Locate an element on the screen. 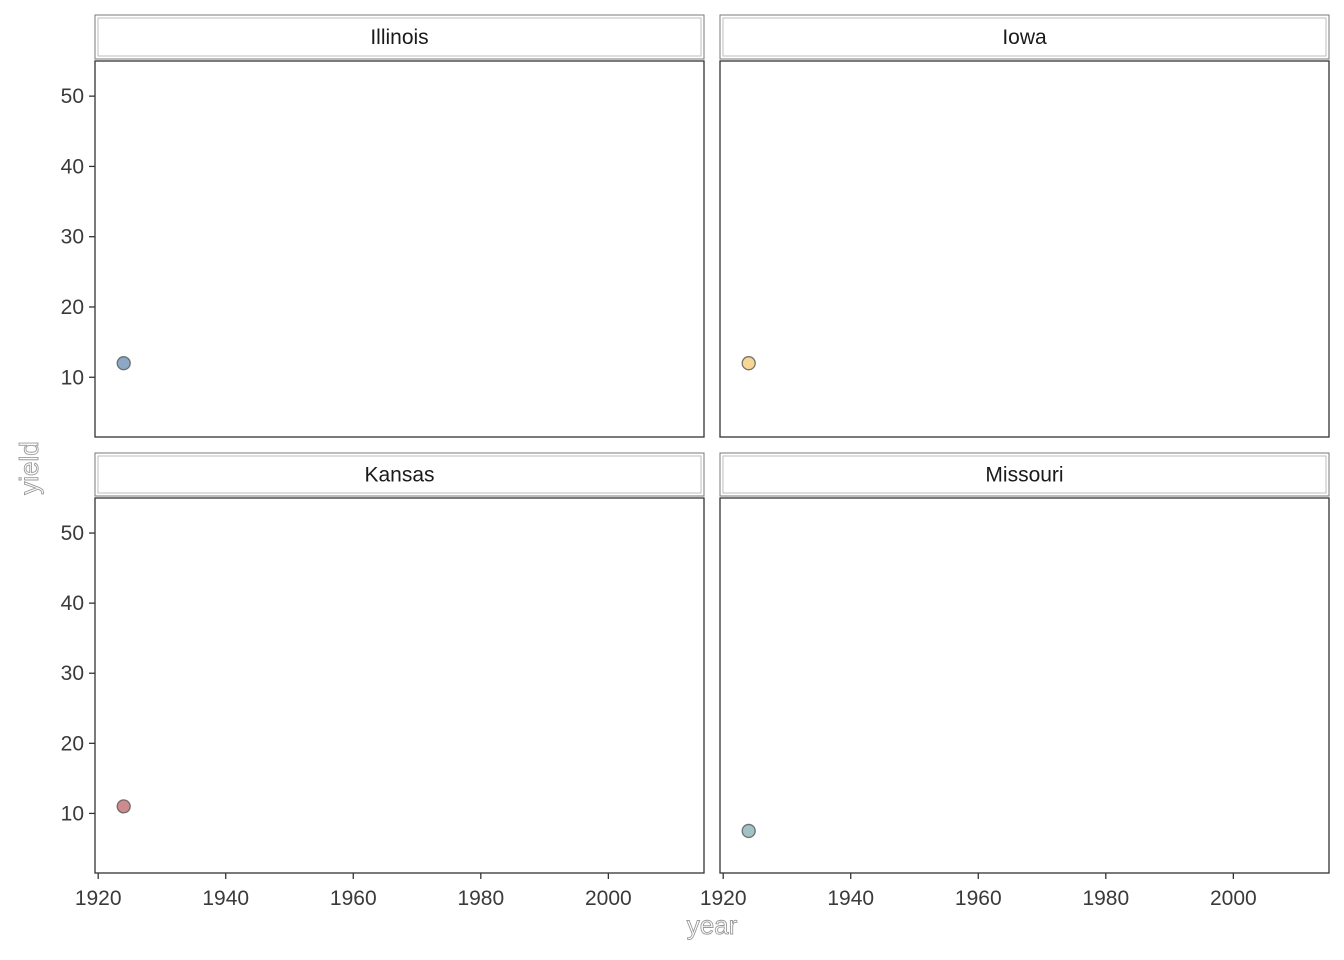 The width and height of the screenshot is (1344, 960). data-point-illinois is located at coordinates (123, 363).